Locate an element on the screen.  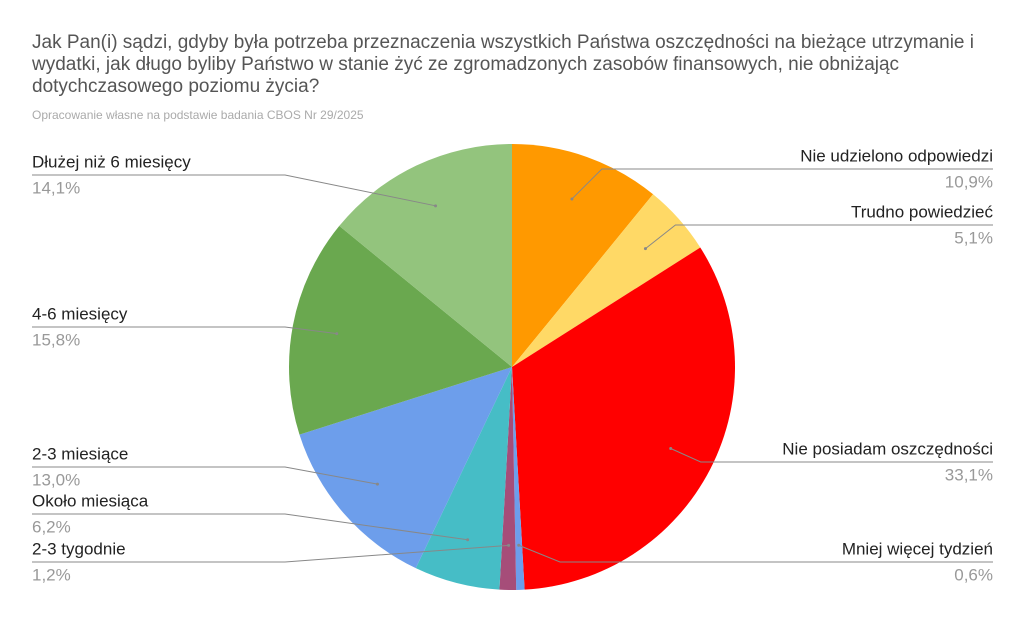
slice-value-label: 5,1% is located at coordinates (973, 237).